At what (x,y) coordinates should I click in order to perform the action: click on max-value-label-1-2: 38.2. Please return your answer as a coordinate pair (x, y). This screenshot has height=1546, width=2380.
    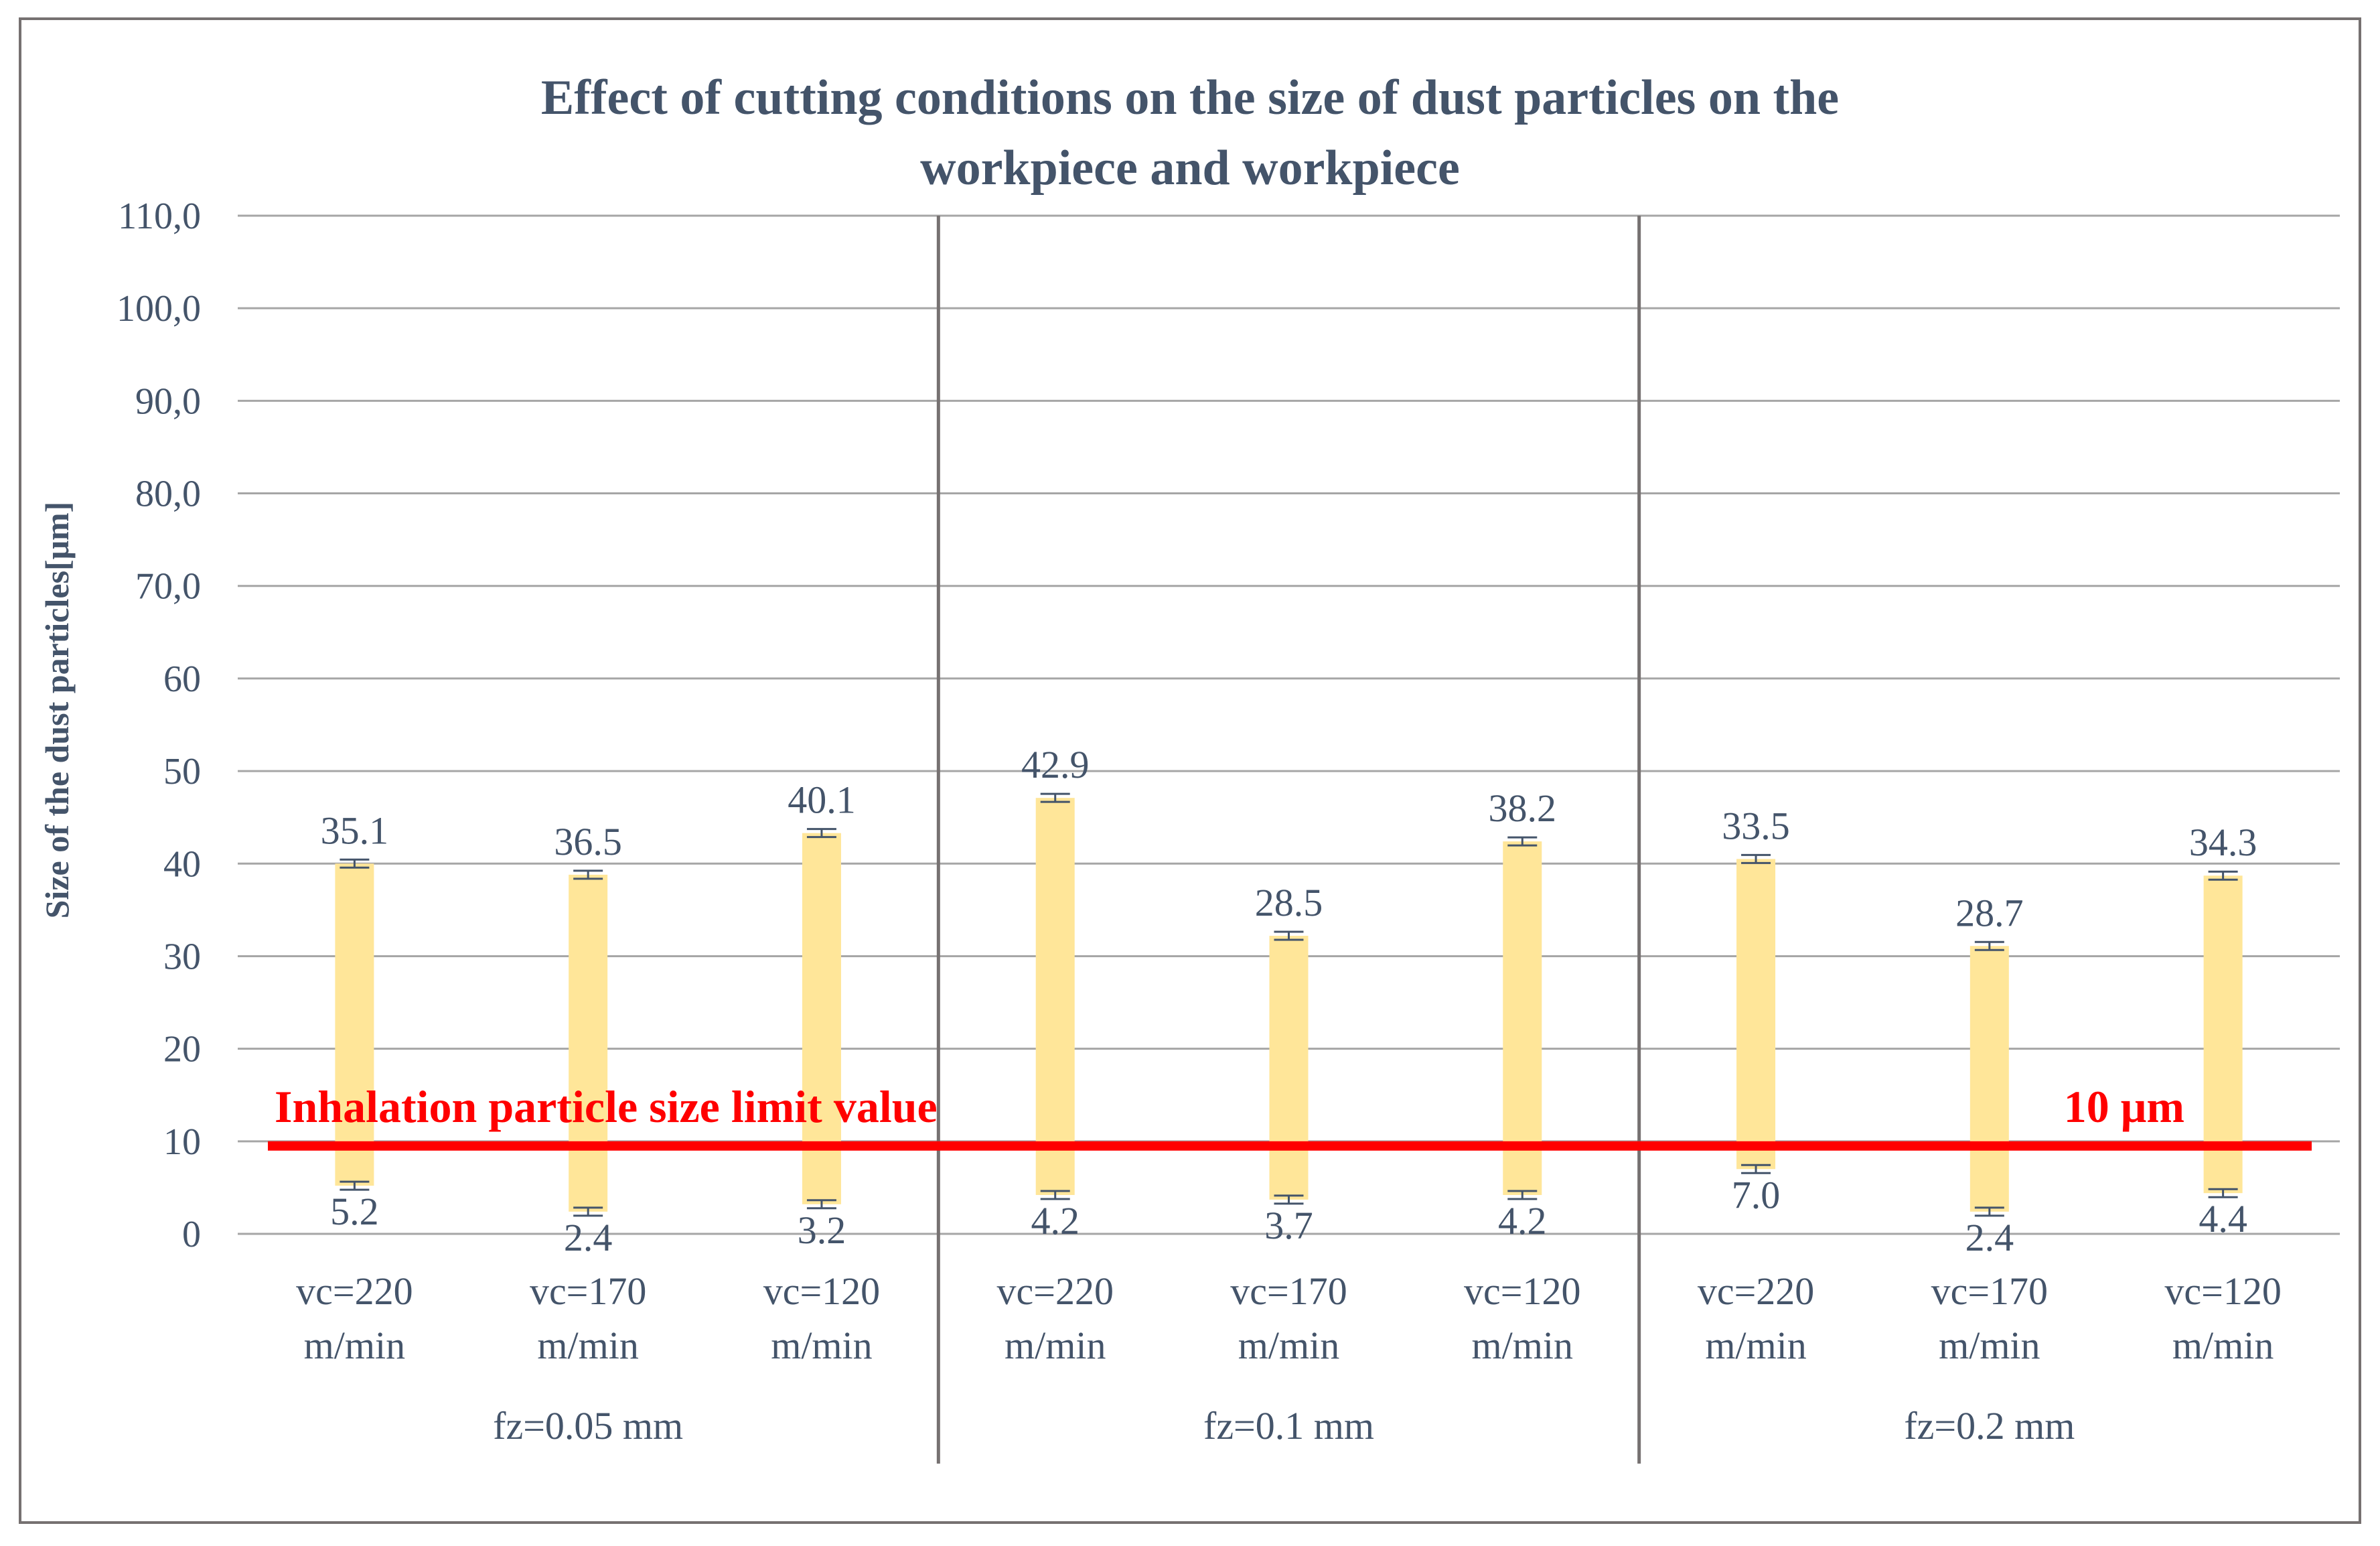
    Looking at the image, I should click on (1523, 808).